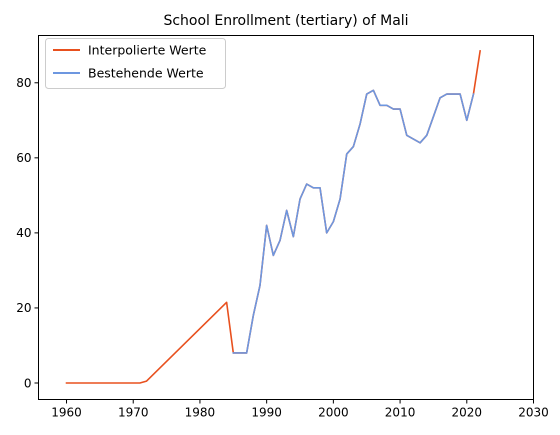  What do you see at coordinates (23, 158) in the screenshot?
I see `y-tick-label-60: 60` at bounding box center [23, 158].